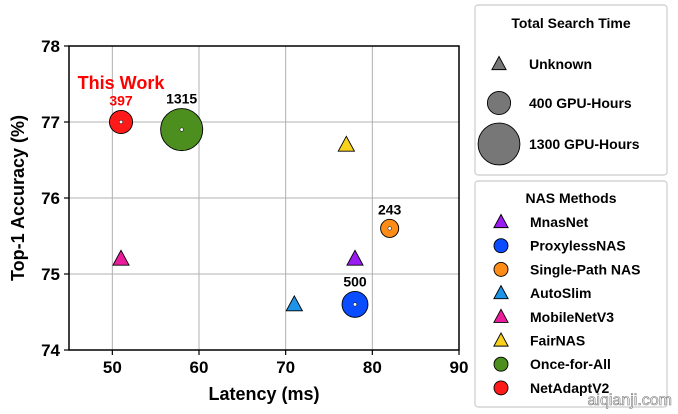 This screenshot has width=678, height=414. Describe the element at coordinates (559, 222) in the screenshot. I see `legend-mnasnet-label: MnasNet` at that location.